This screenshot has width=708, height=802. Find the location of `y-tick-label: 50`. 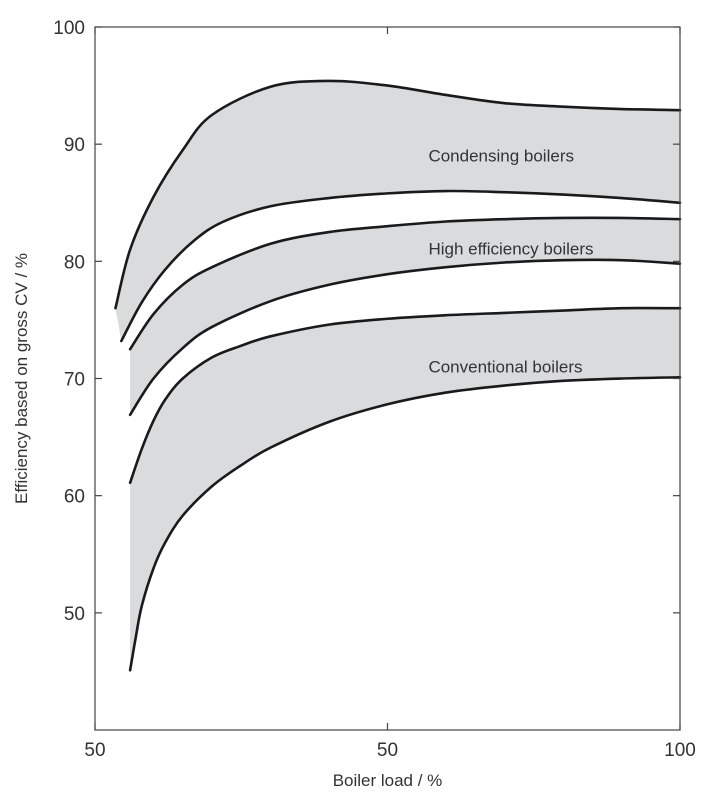

y-tick-label: 50 is located at coordinates (74, 614).